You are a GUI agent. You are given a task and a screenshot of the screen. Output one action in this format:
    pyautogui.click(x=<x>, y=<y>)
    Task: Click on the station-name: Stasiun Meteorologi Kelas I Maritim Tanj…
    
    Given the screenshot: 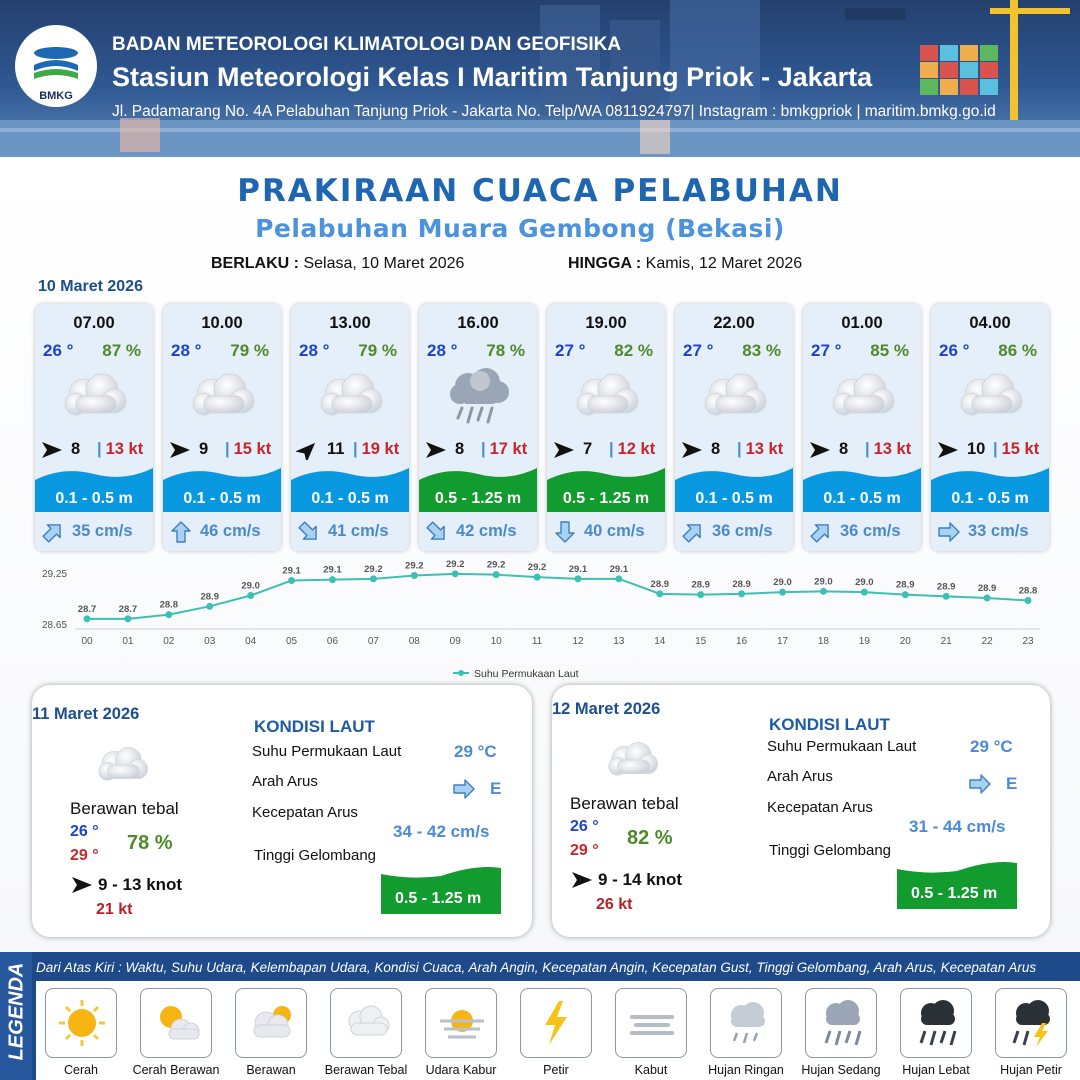 What is the action you would take?
    pyautogui.click(x=492, y=77)
    